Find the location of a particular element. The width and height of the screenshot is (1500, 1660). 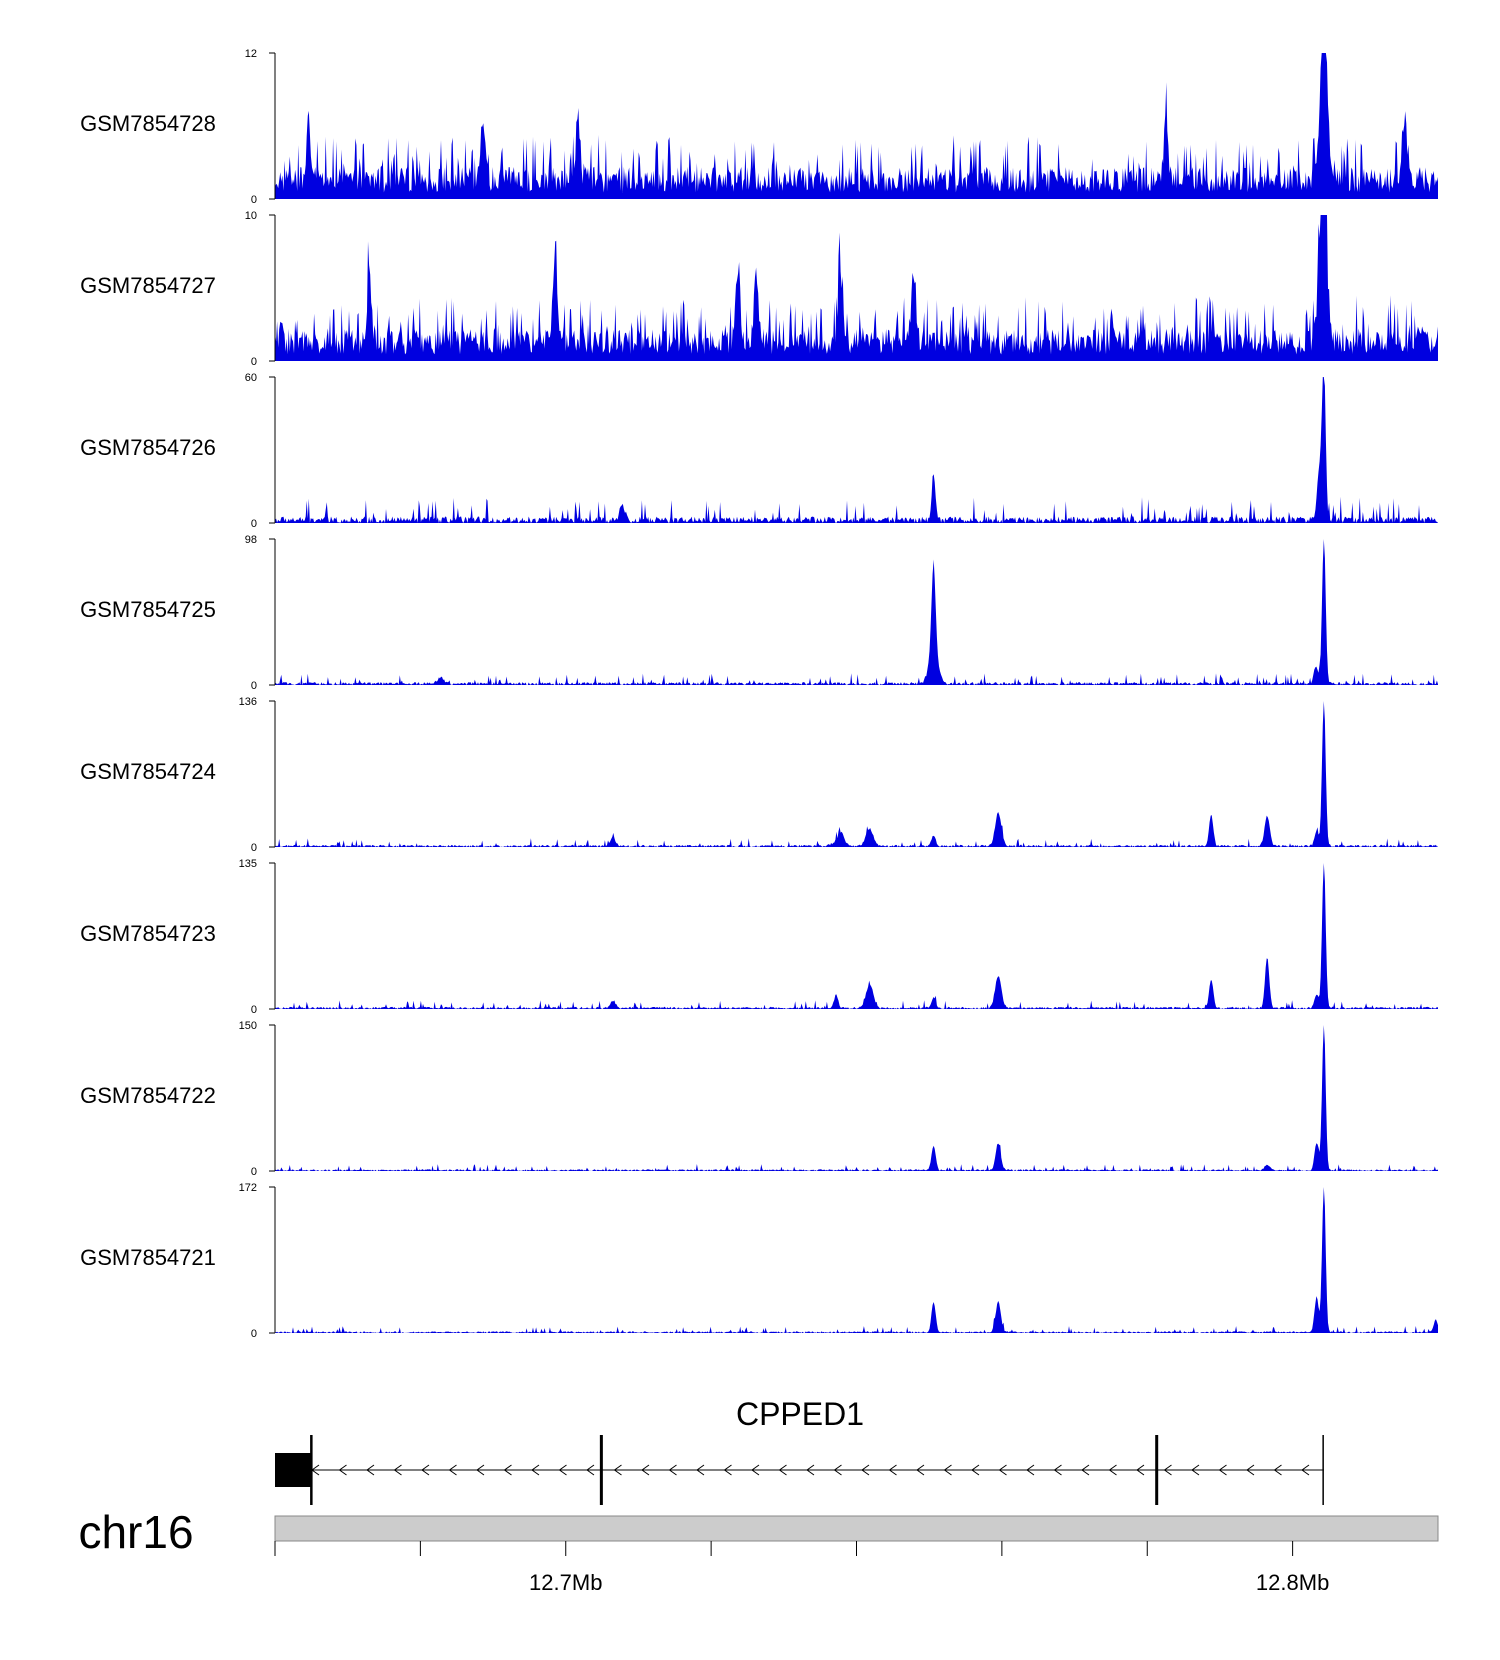

y-axis-max-label: 60 is located at coordinates (251, 378).